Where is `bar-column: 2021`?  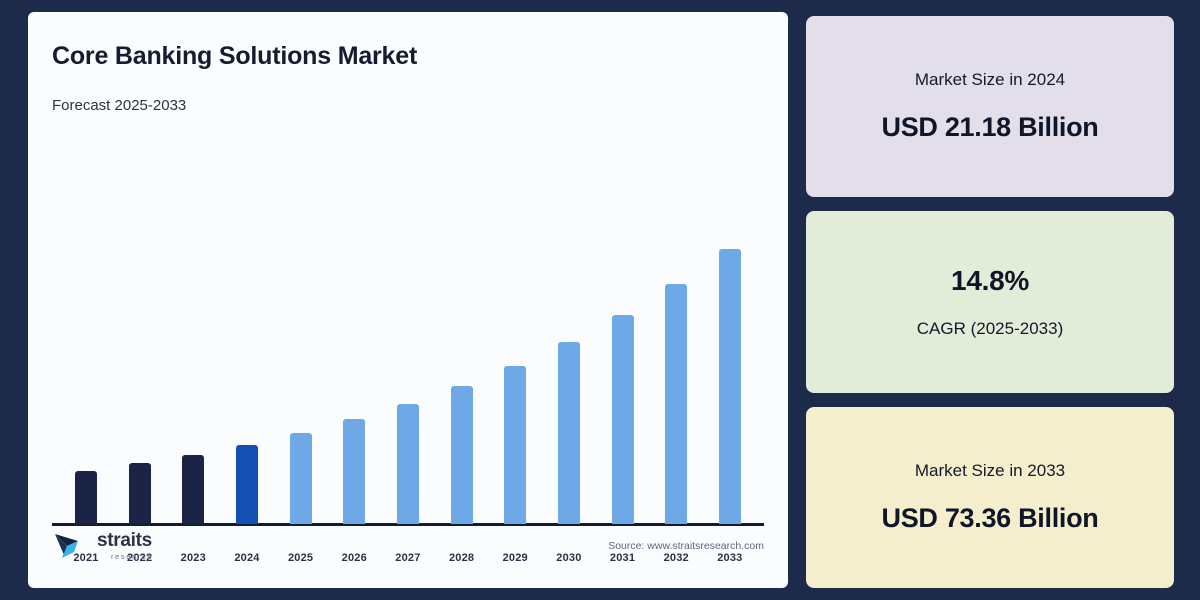 bar-column: 2021 is located at coordinates (86, 394).